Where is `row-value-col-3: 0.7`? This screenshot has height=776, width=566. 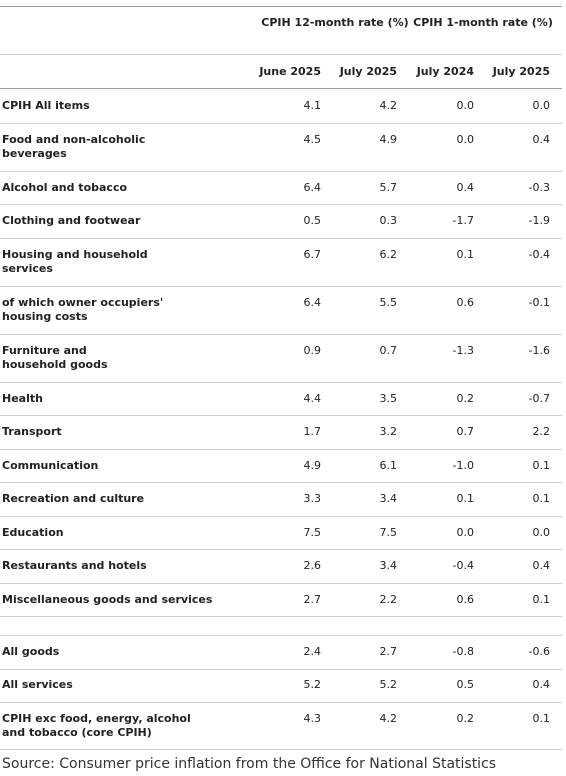
row-value-col-3: 0.7 is located at coordinates (465, 431).